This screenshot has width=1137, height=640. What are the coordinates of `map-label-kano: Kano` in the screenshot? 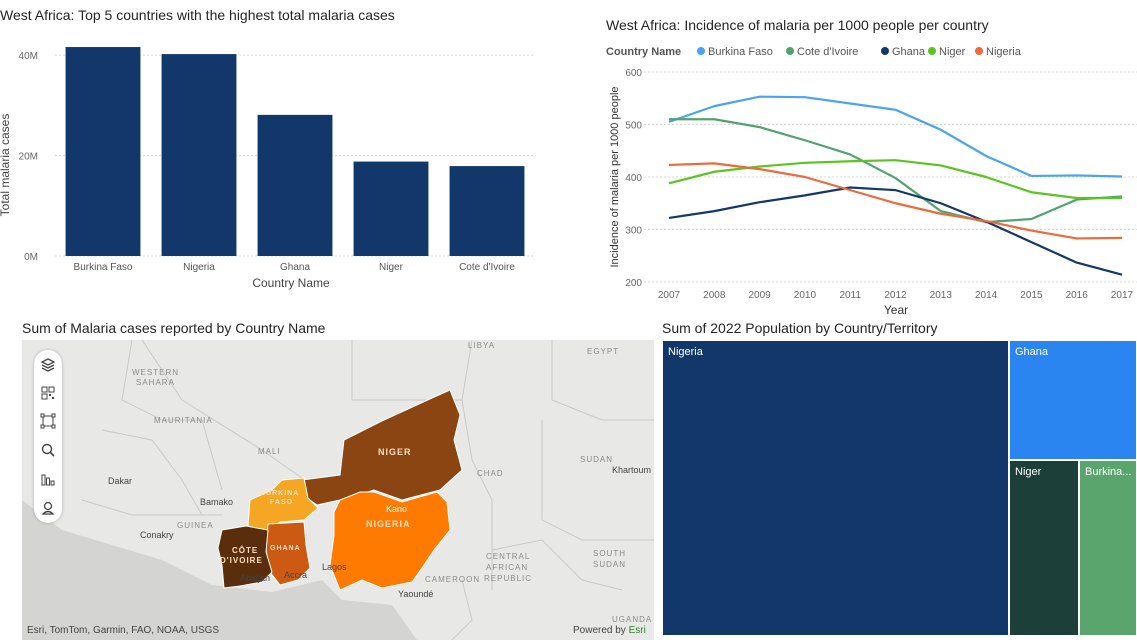 It's located at (396, 509).